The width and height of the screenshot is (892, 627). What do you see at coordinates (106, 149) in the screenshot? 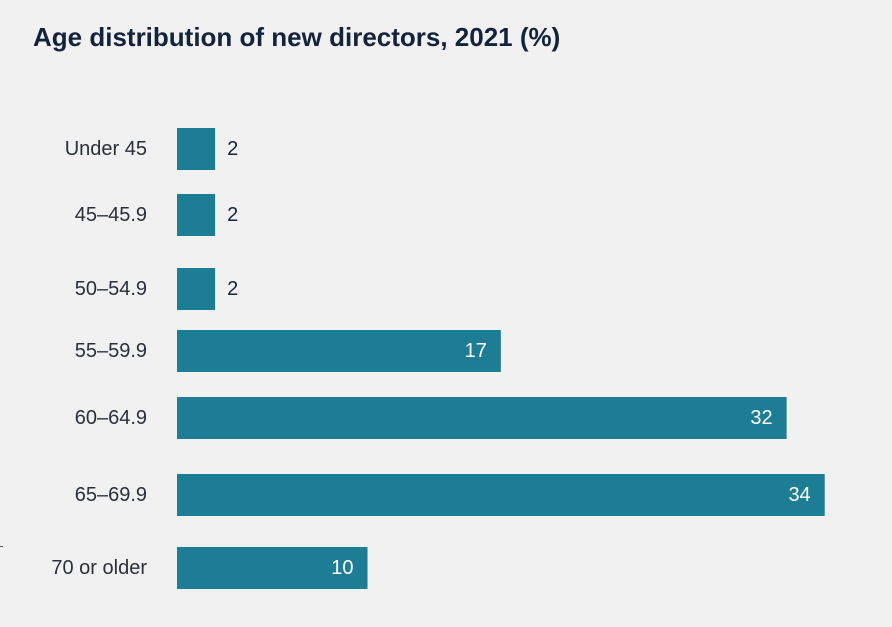
I see `category-label-0: Under 45` at bounding box center [106, 149].